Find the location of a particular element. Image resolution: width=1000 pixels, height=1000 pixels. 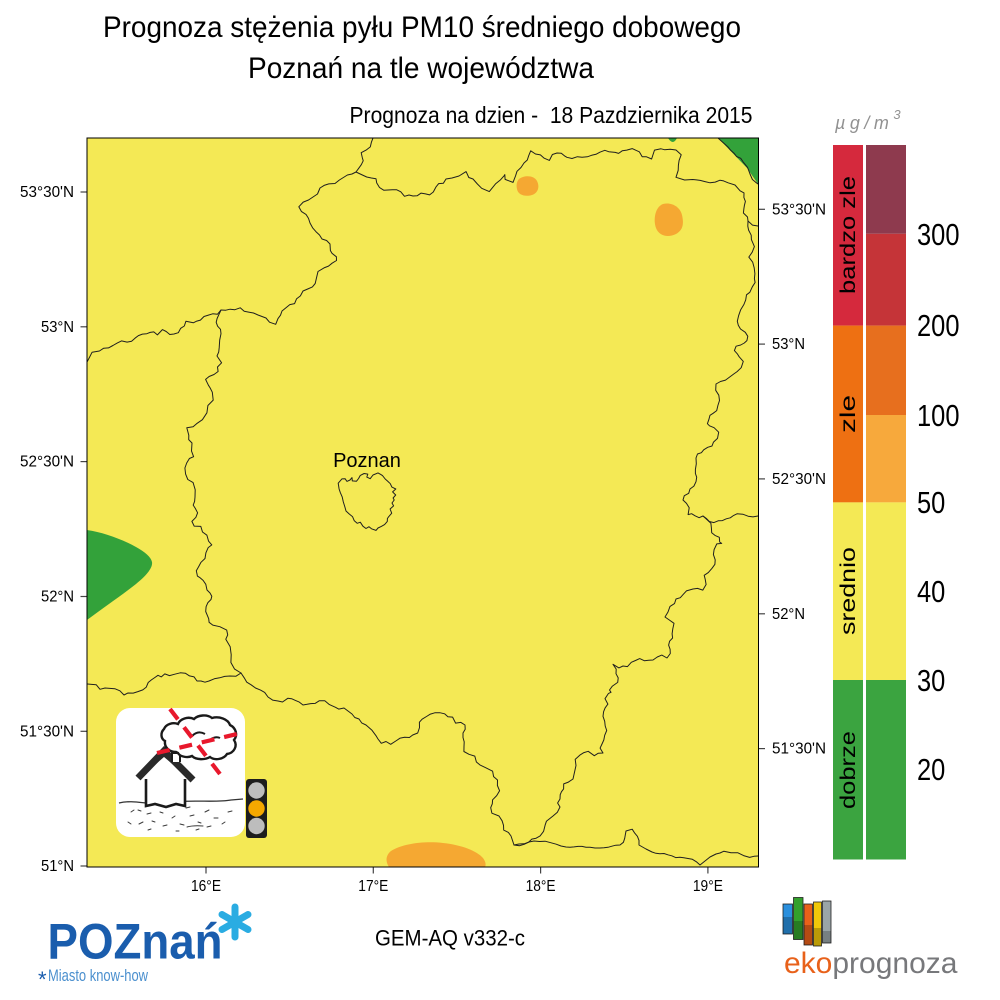

svg-text: dobrze is located at coordinates (848, 770).